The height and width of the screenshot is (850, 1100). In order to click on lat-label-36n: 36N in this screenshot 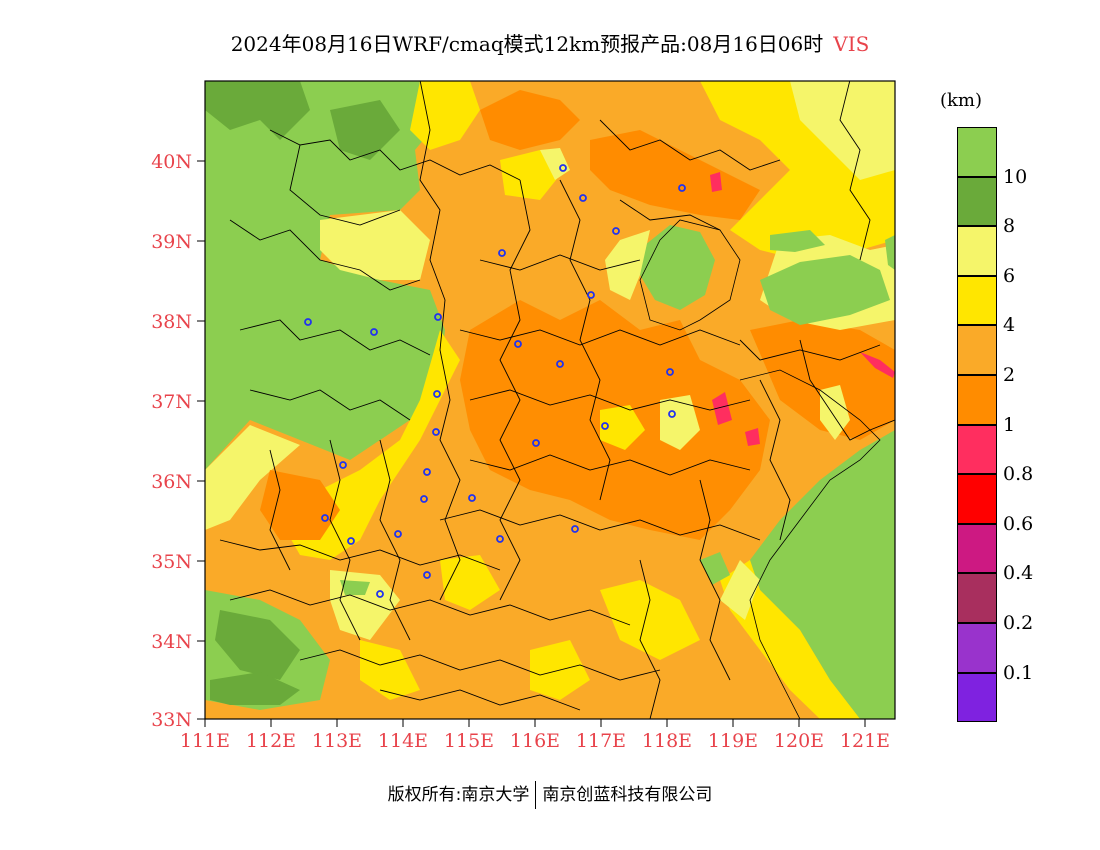, I will do `click(171, 482)`.